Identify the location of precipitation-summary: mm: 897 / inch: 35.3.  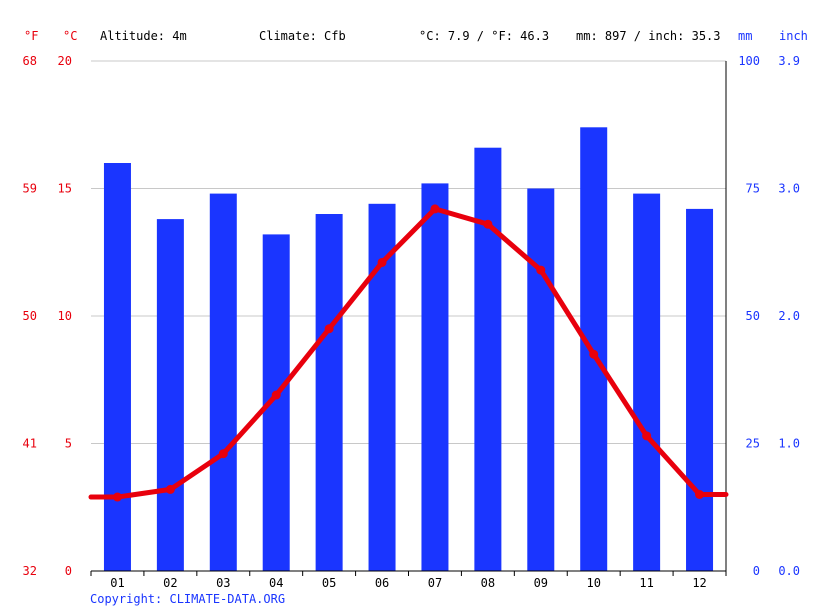
(648, 36).